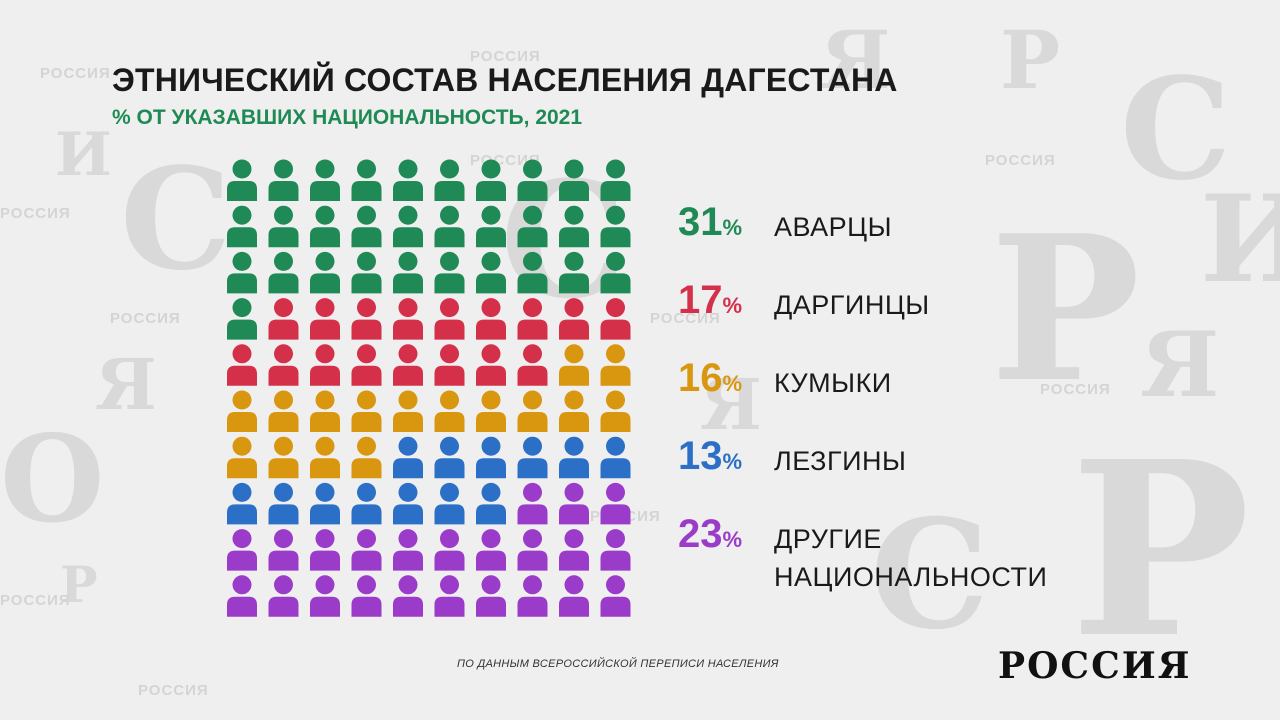 The image size is (1280, 720). Describe the element at coordinates (176, 220) in the screenshot. I see `background-letter: С` at that location.